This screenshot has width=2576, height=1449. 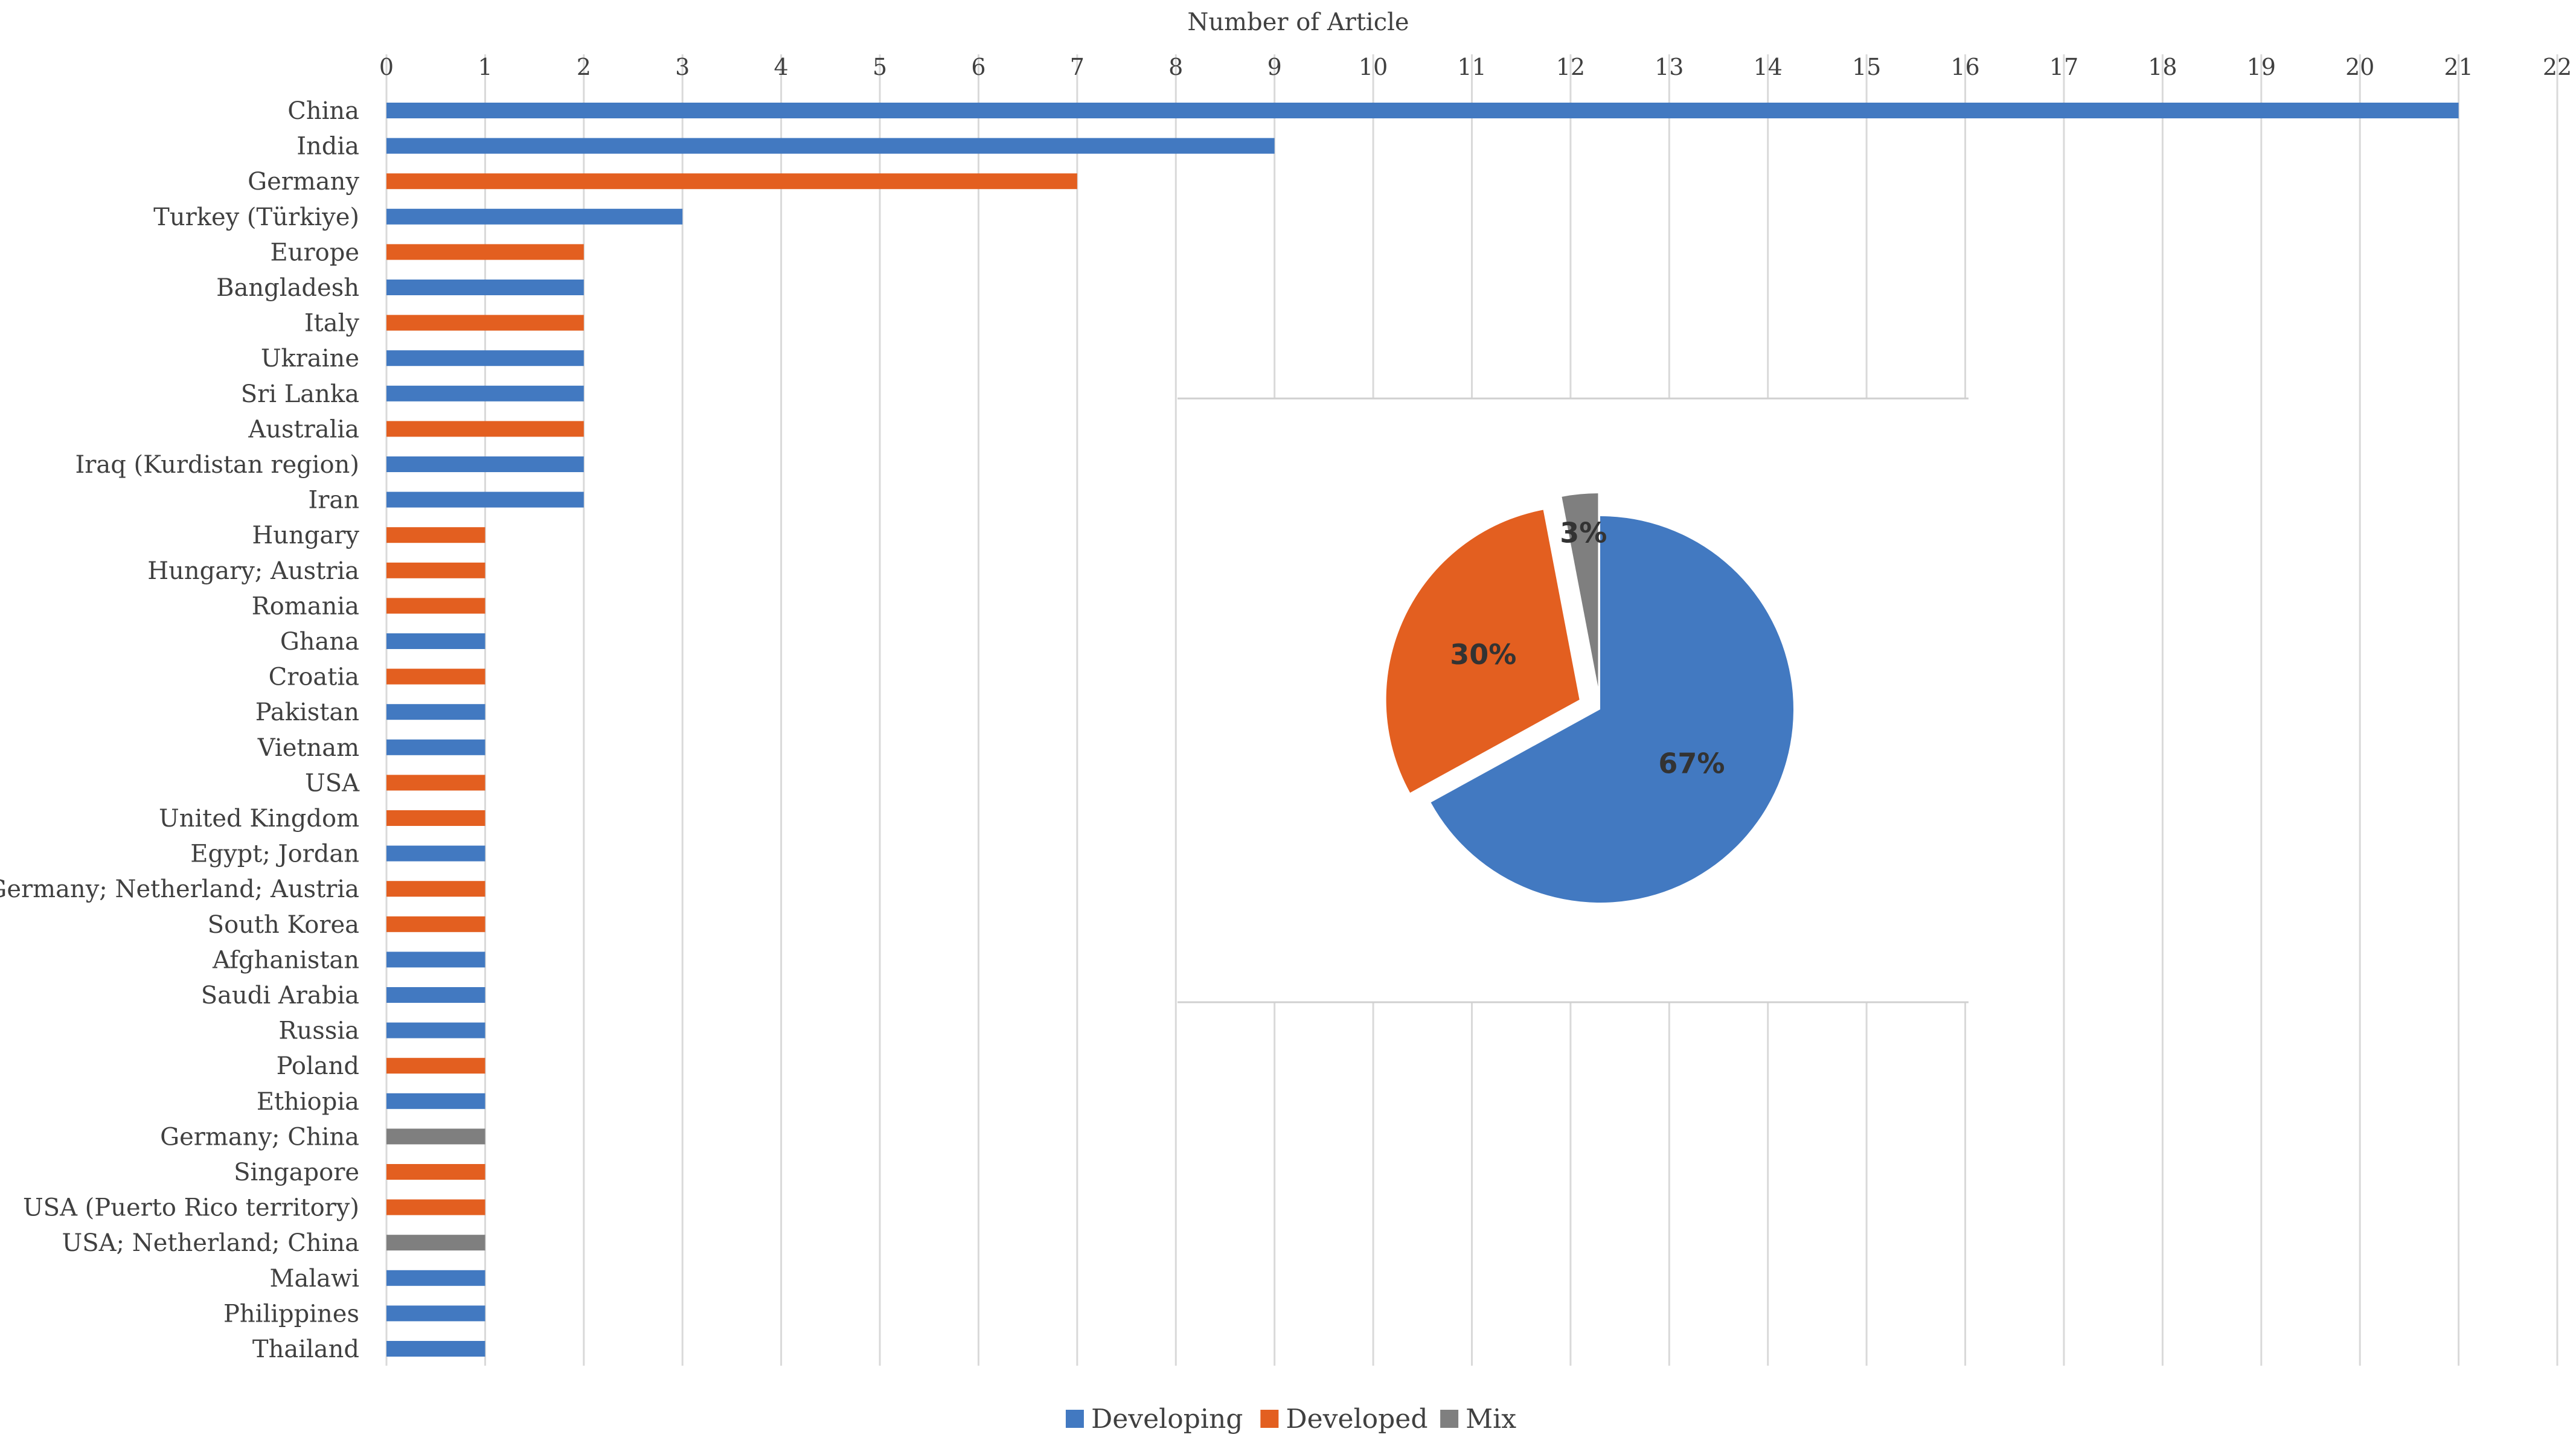 What do you see at coordinates (485, 67) in the screenshot?
I see `x-tick-label: 1` at bounding box center [485, 67].